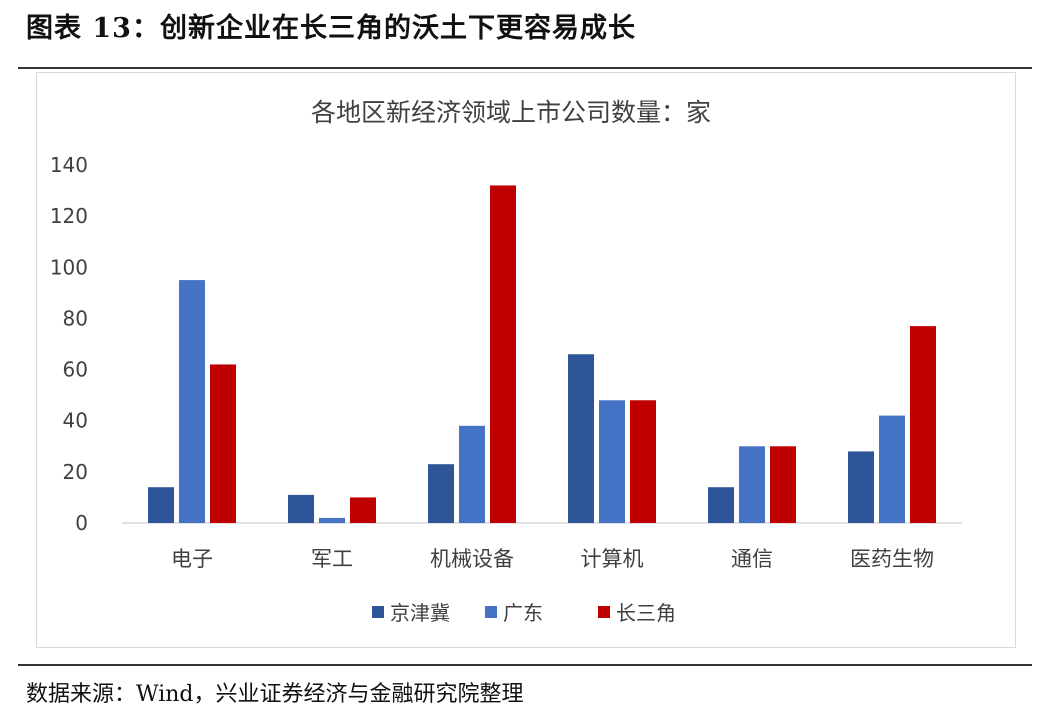 Image resolution: width=1052 pixels, height=710 pixels. Describe the element at coordinates (75, 421) in the screenshot. I see `y-tick-label: 40` at that location.